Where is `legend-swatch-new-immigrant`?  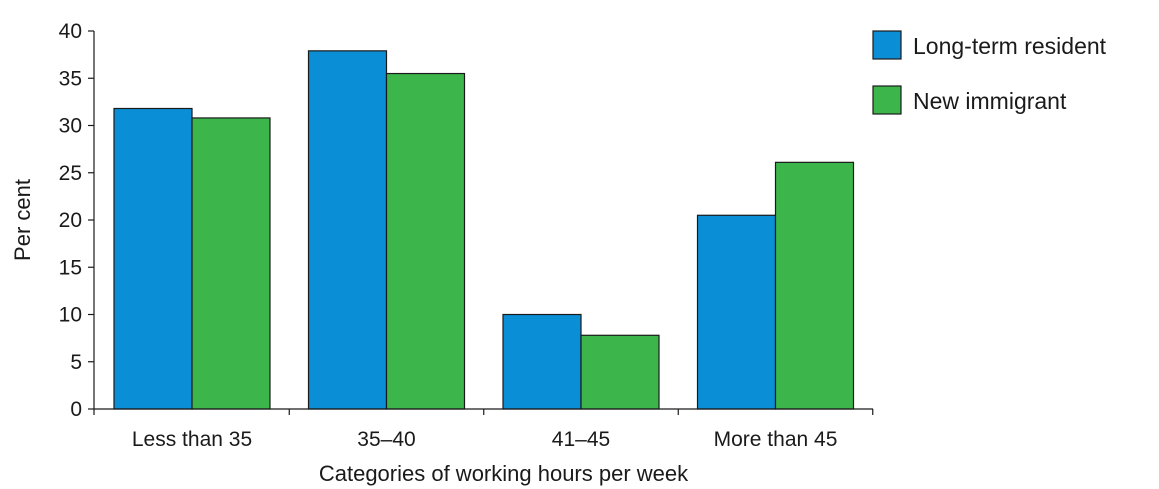 legend-swatch-new-immigrant is located at coordinates (887, 100).